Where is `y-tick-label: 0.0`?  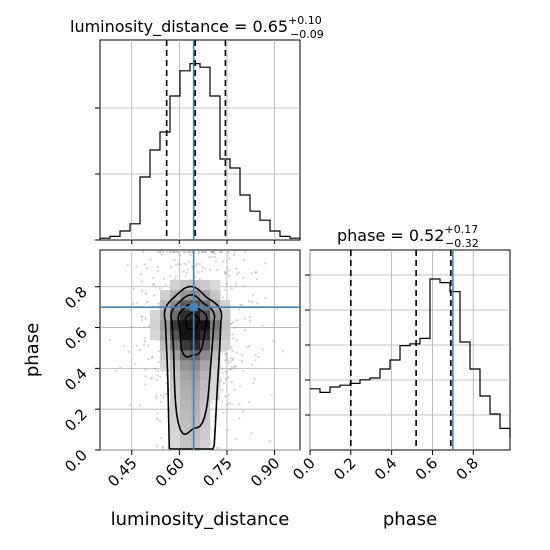 y-tick-label: 0.0 is located at coordinates (76, 461).